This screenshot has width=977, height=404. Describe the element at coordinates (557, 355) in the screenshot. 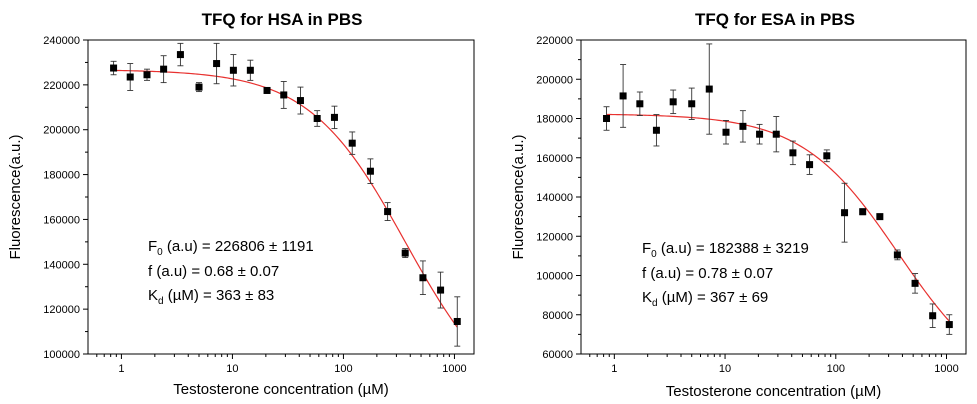

I see `y-tick-label: 60000` at that location.